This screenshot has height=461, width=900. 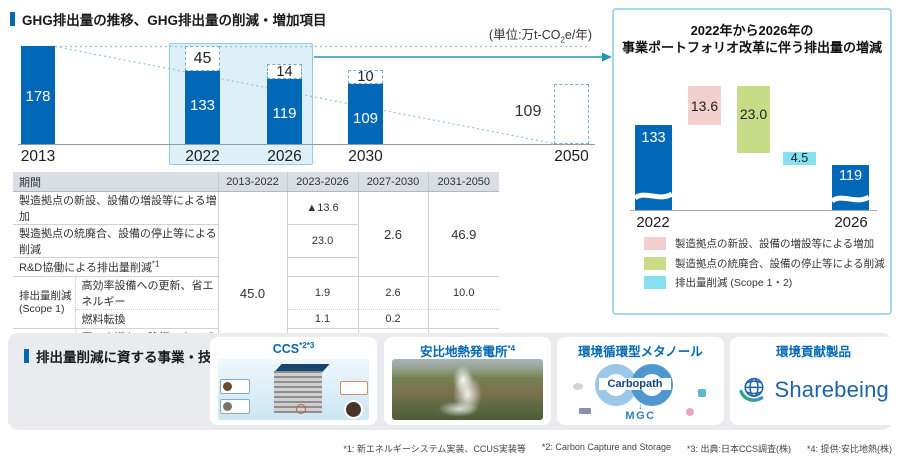 What do you see at coordinates (463, 319) in the screenshot?
I see `cell-fuel-2031` at bounding box center [463, 319].